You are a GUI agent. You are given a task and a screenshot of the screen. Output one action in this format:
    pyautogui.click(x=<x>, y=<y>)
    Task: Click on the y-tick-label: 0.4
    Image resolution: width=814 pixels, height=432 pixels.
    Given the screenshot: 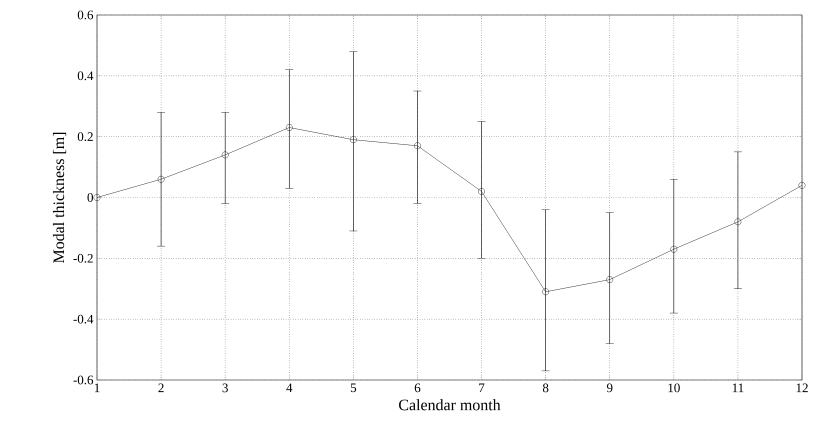 What is the action you would take?
    pyautogui.click(x=86, y=75)
    